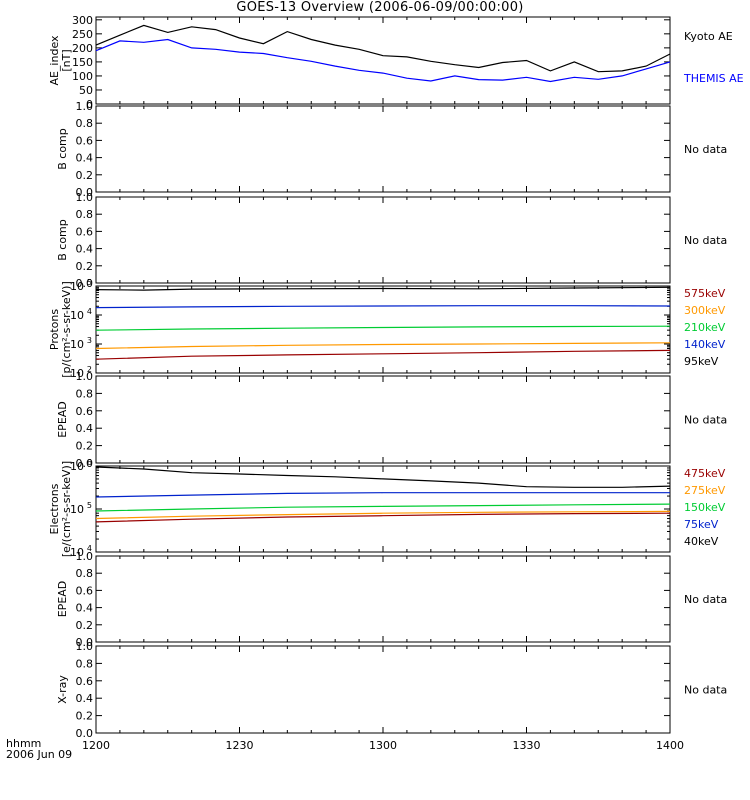 This screenshot has height=800, width=750. Describe the element at coordinates (705, 507) in the screenshot. I see `panel-5-legend-2: 150keV` at that location.